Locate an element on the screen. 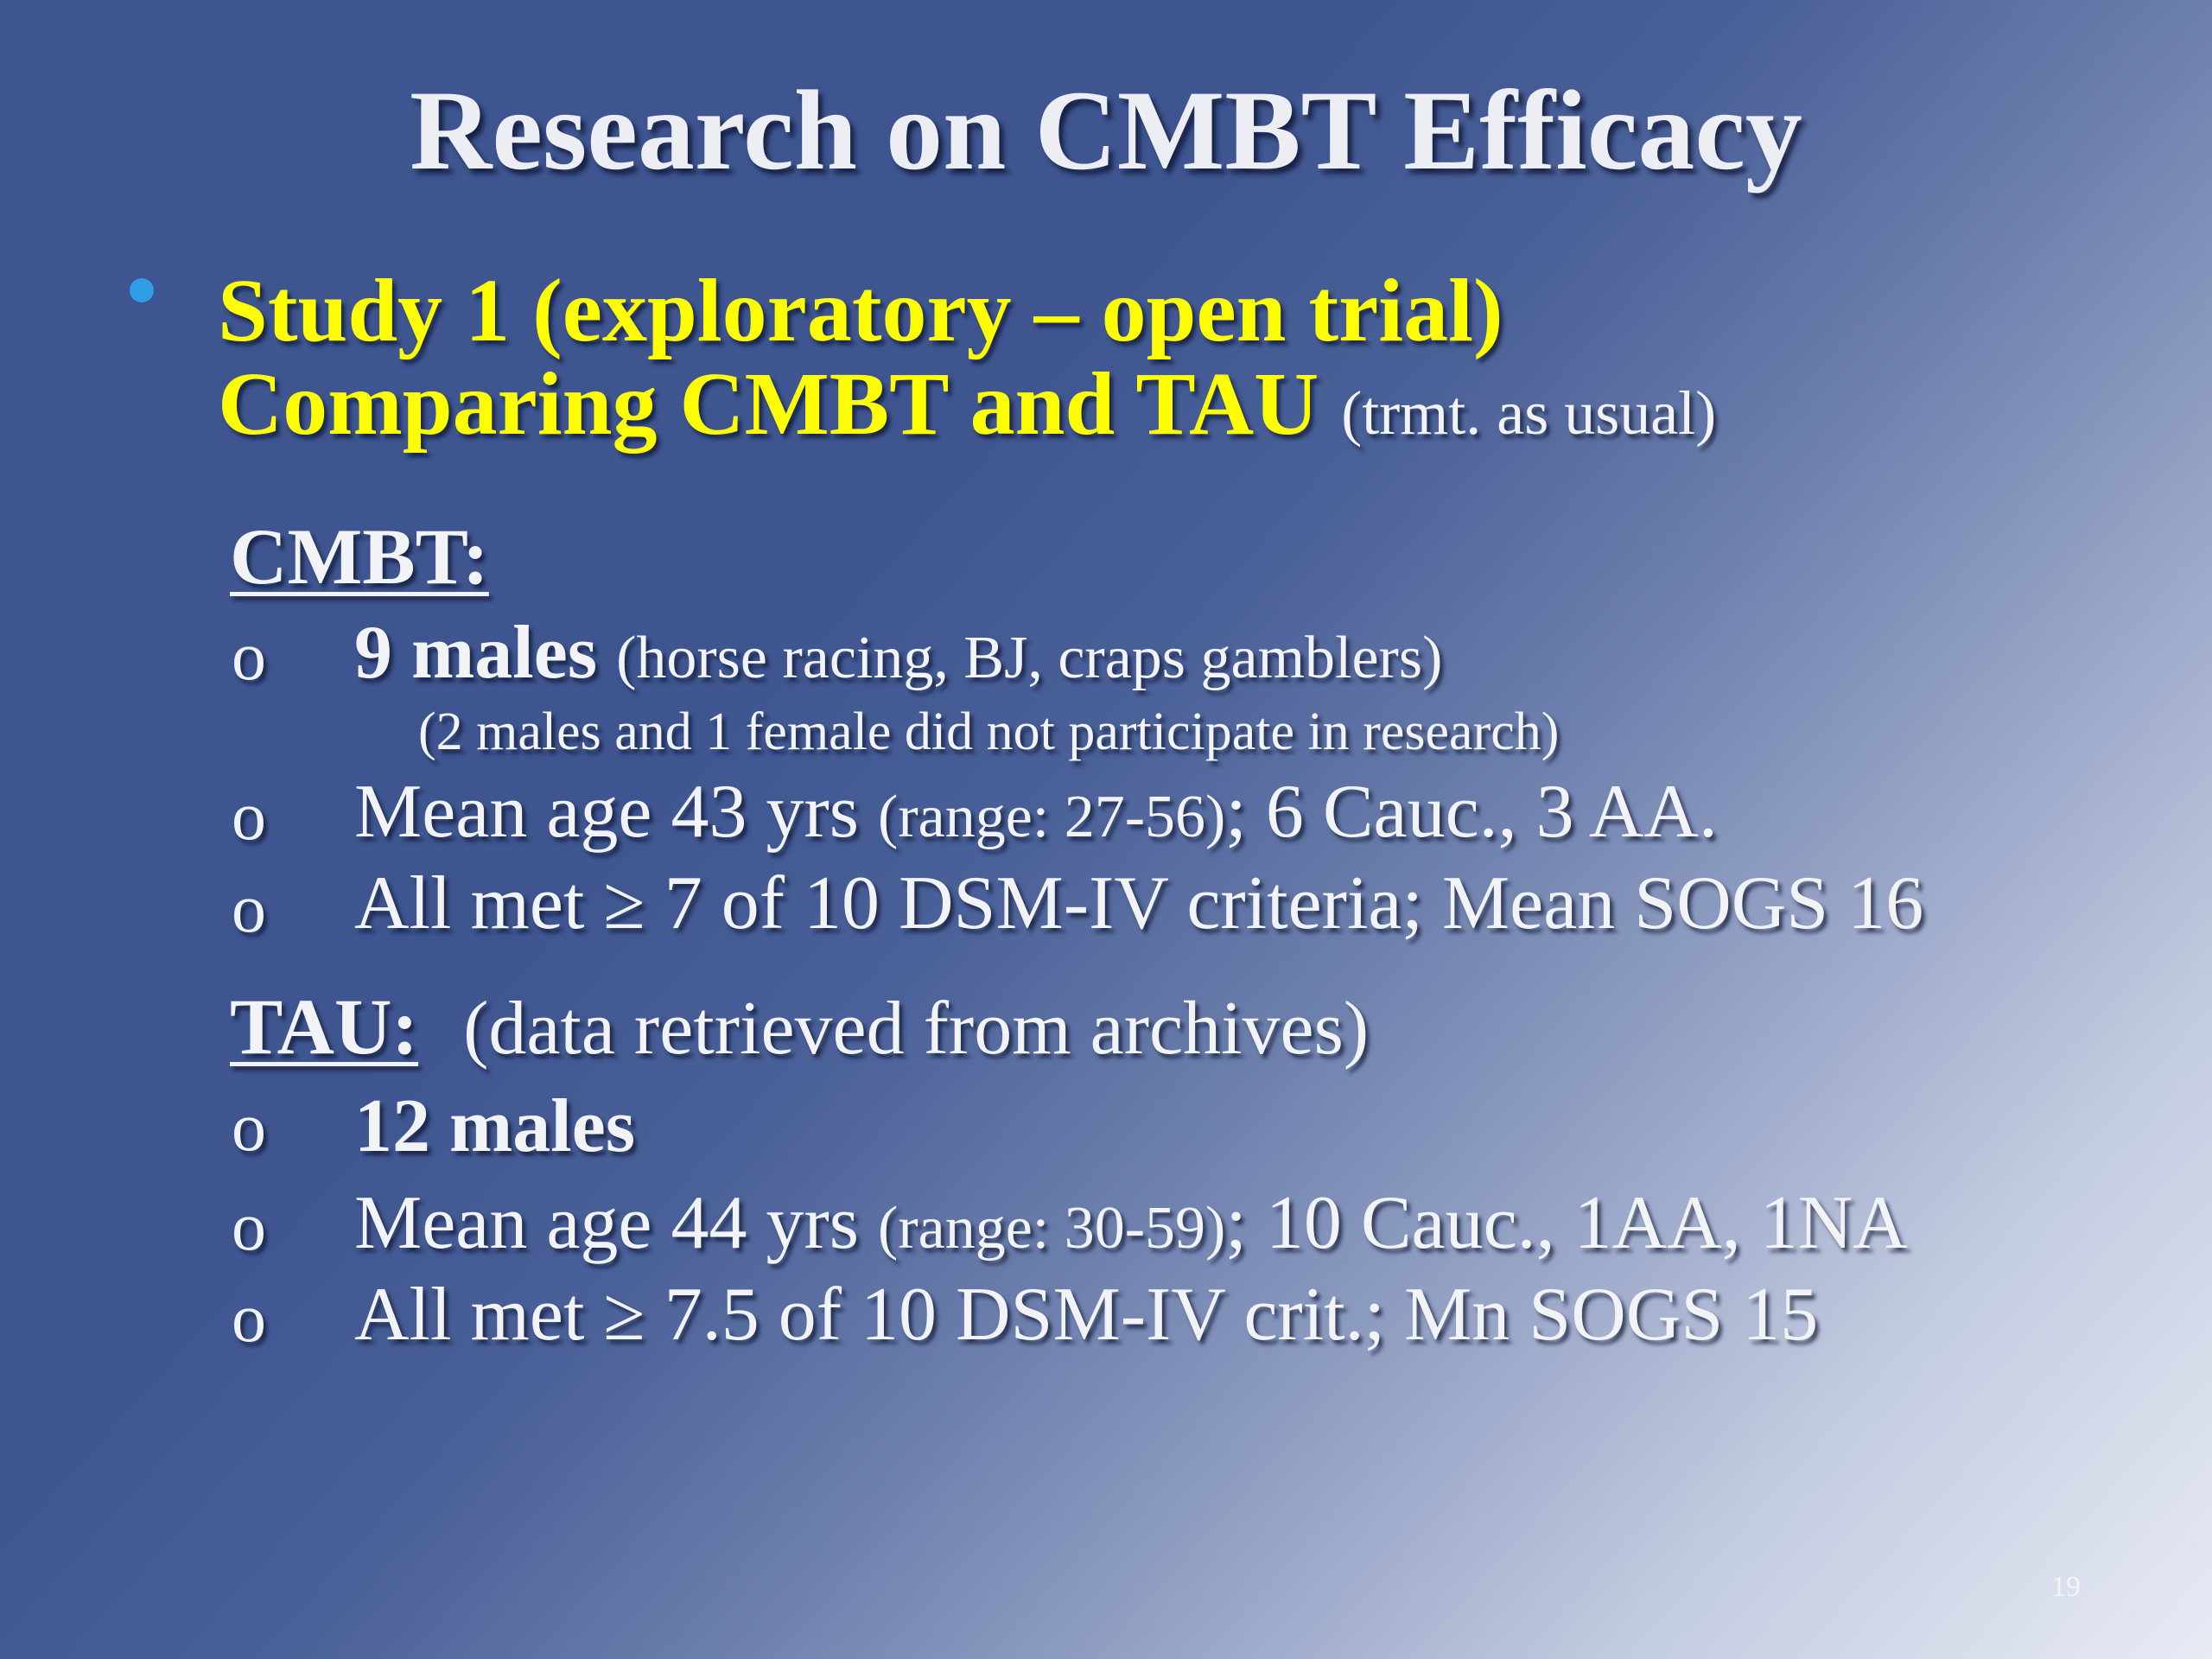 This screenshot has width=2212, height=1659. study-line-2: Comparing CMBT and TAU (trmt. as usual) is located at coordinates (967, 404).